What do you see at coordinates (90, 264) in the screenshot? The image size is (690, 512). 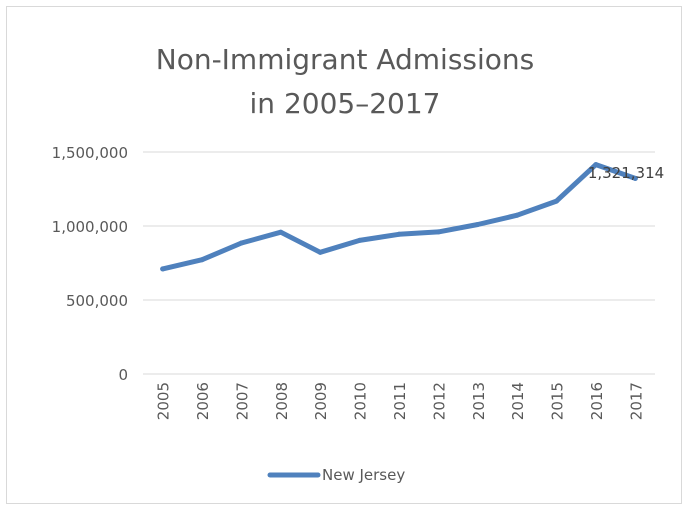 I see `y-axis-ticks: 0 500,000 1,000,000 1,500,000` at bounding box center [90, 264].